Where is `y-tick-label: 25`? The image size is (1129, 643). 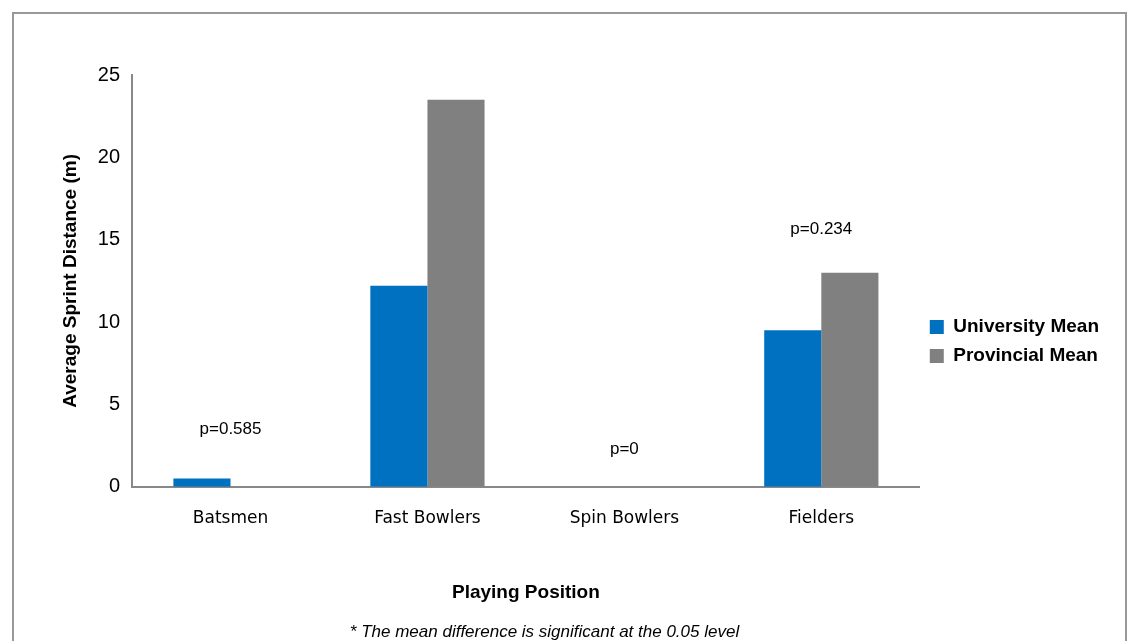
y-tick-label: 25 is located at coordinates (109, 73).